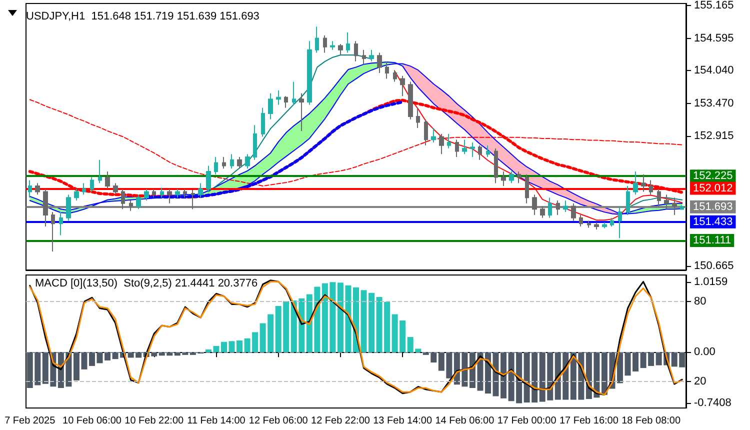 This screenshot has height=430, width=750. Describe the element at coordinates (146, 284) in the screenshot. I see `chart-title: MACD [0](13,50) Sto(9,2,5) 21.4441 20.3776` at that location.